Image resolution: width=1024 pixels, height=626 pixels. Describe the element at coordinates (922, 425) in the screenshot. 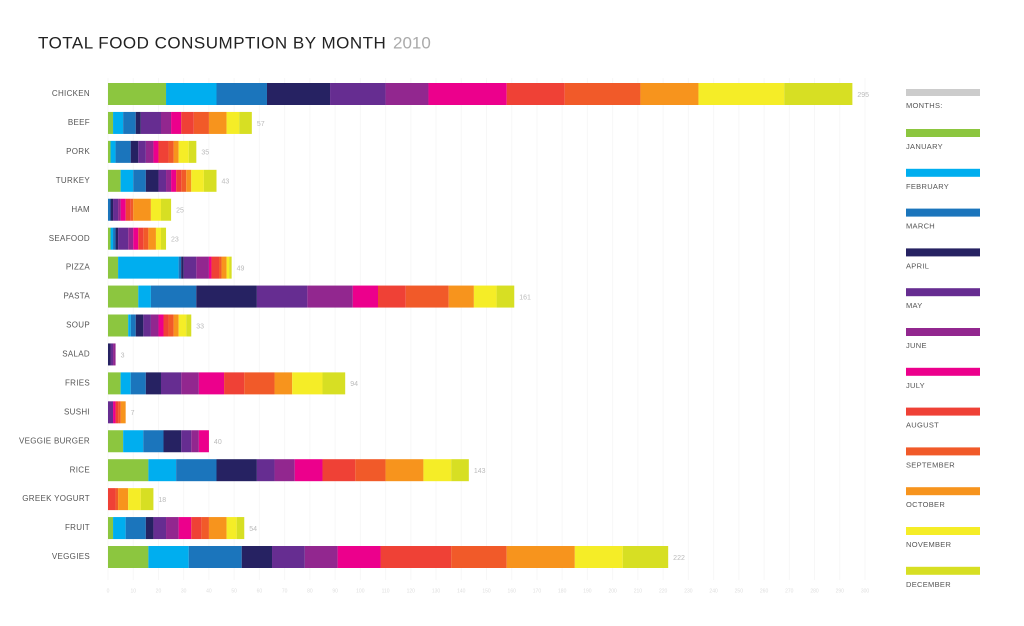

I see `legend-label: AUGUST` at that location.